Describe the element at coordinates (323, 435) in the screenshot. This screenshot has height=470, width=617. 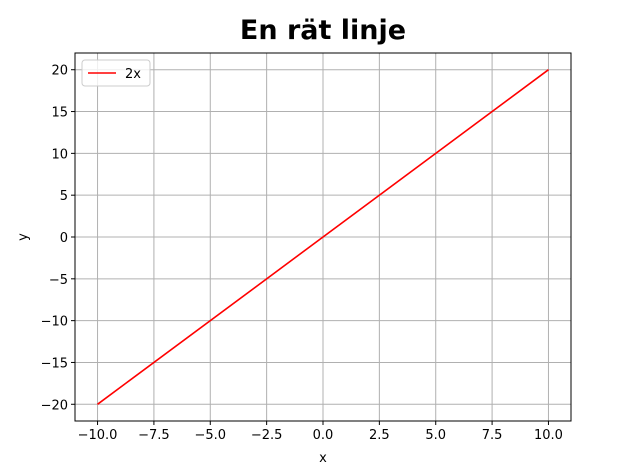
I see `x-tick-label: 0.0` at that location.